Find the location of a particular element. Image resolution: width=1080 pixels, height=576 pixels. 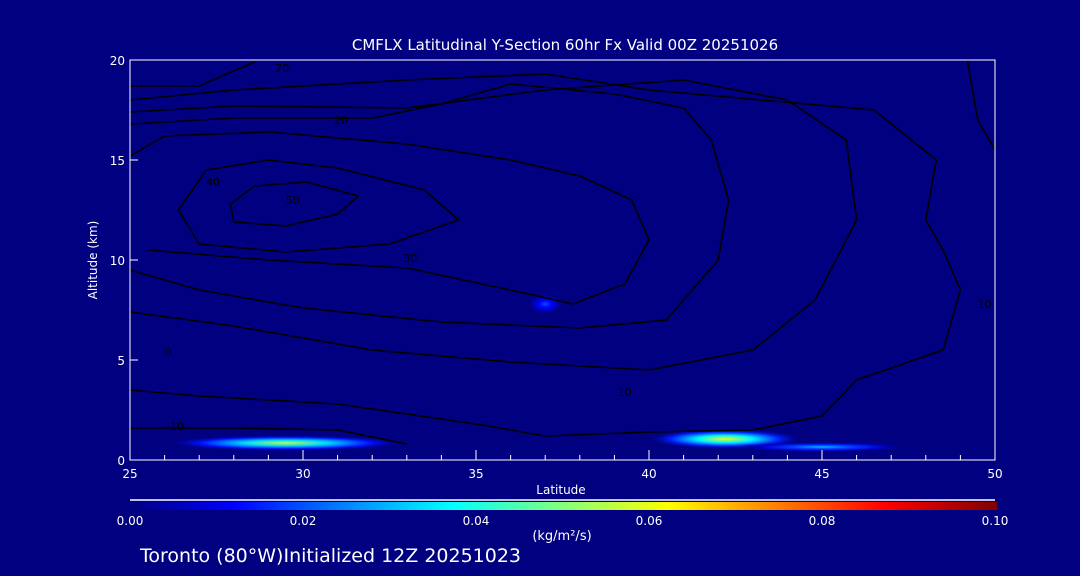

footer-text: Toronto (80°W)Initialized 12Z 20251023 is located at coordinates (330, 556).